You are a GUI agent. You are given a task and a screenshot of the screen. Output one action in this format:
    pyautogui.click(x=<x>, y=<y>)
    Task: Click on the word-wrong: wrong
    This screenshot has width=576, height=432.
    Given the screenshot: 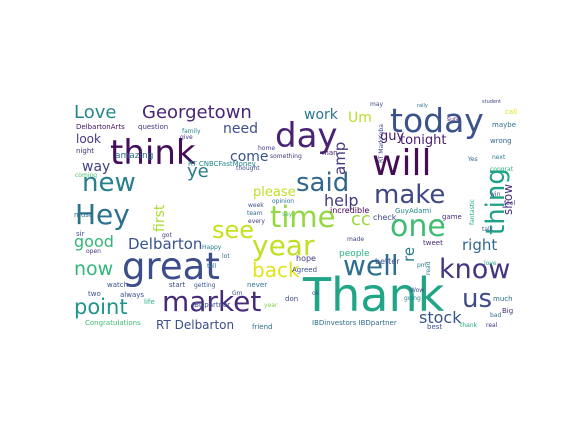 What is the action you would take?
    pyautogui.click(x=501, y=141)
    